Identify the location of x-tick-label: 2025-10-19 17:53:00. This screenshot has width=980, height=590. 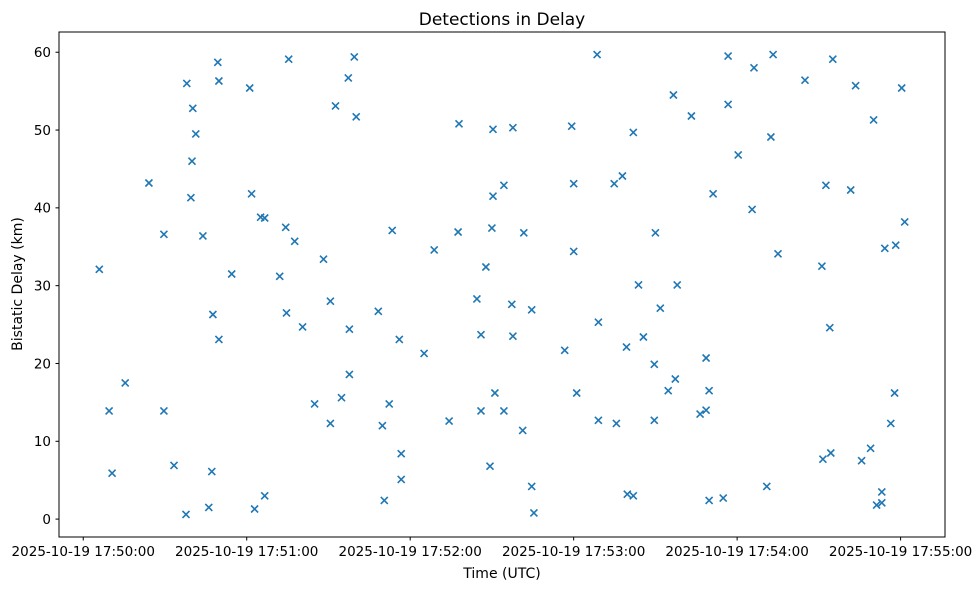
(573, 552).